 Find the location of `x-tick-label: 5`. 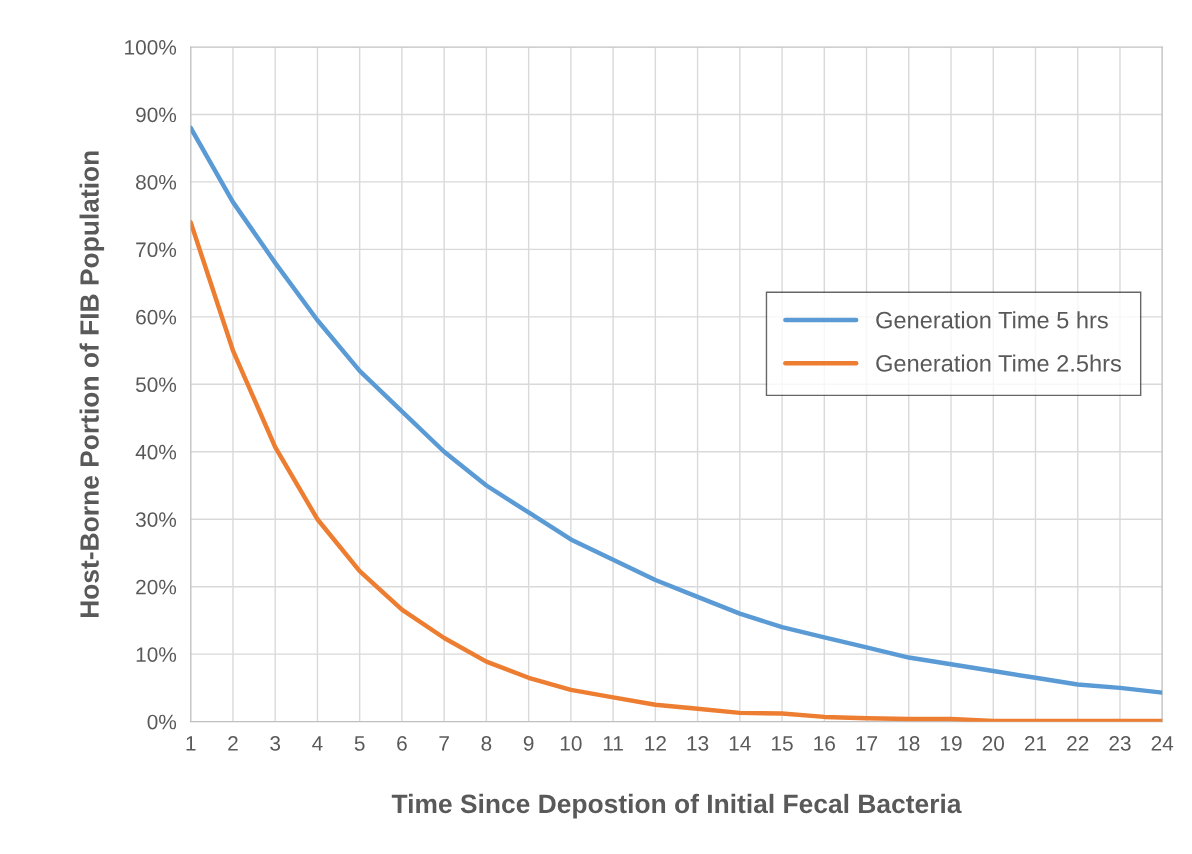

x-tick-label: 5 is located at coordinates (359, 743).